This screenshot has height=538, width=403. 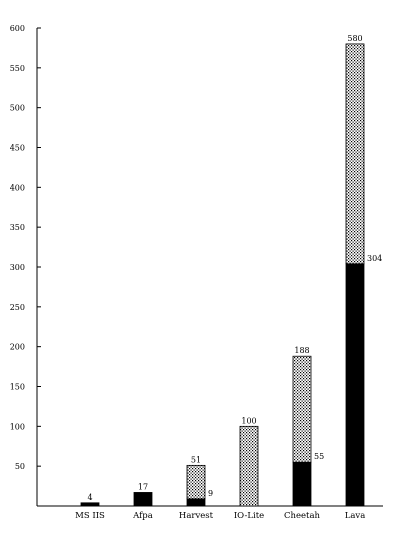 I want to click on category-label-lava: Lava, so click(x=355, y=516).